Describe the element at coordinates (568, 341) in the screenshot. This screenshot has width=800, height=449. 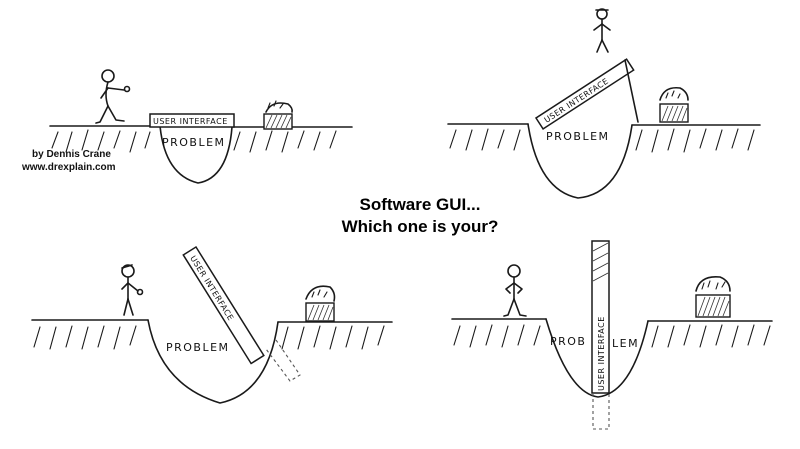
I see `pit-label-left: PROB` at that location.